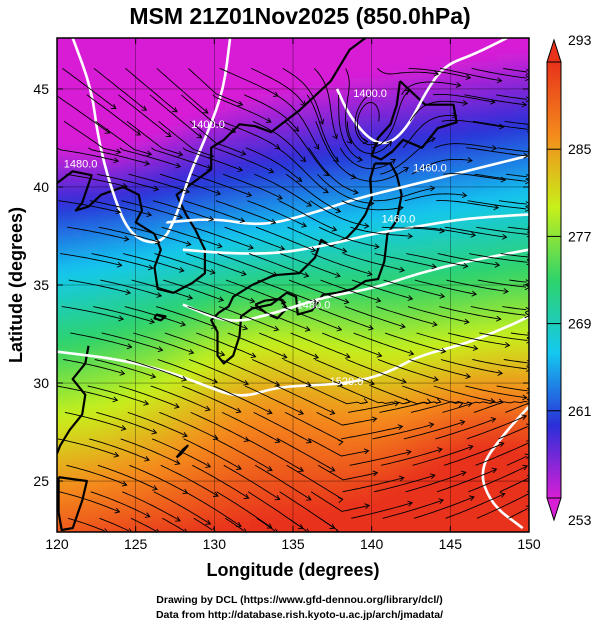  I want to click on colorbar-max-arrow, so click(554, 50).